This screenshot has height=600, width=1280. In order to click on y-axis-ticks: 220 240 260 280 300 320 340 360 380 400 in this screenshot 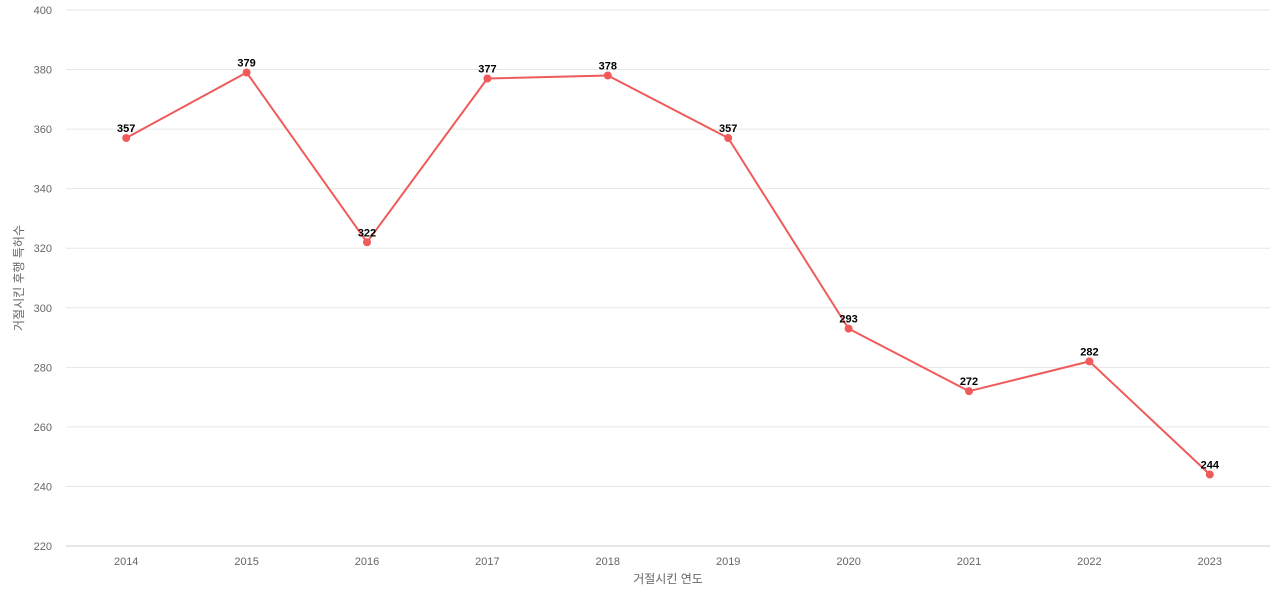, I will do `click(43, 279)`.